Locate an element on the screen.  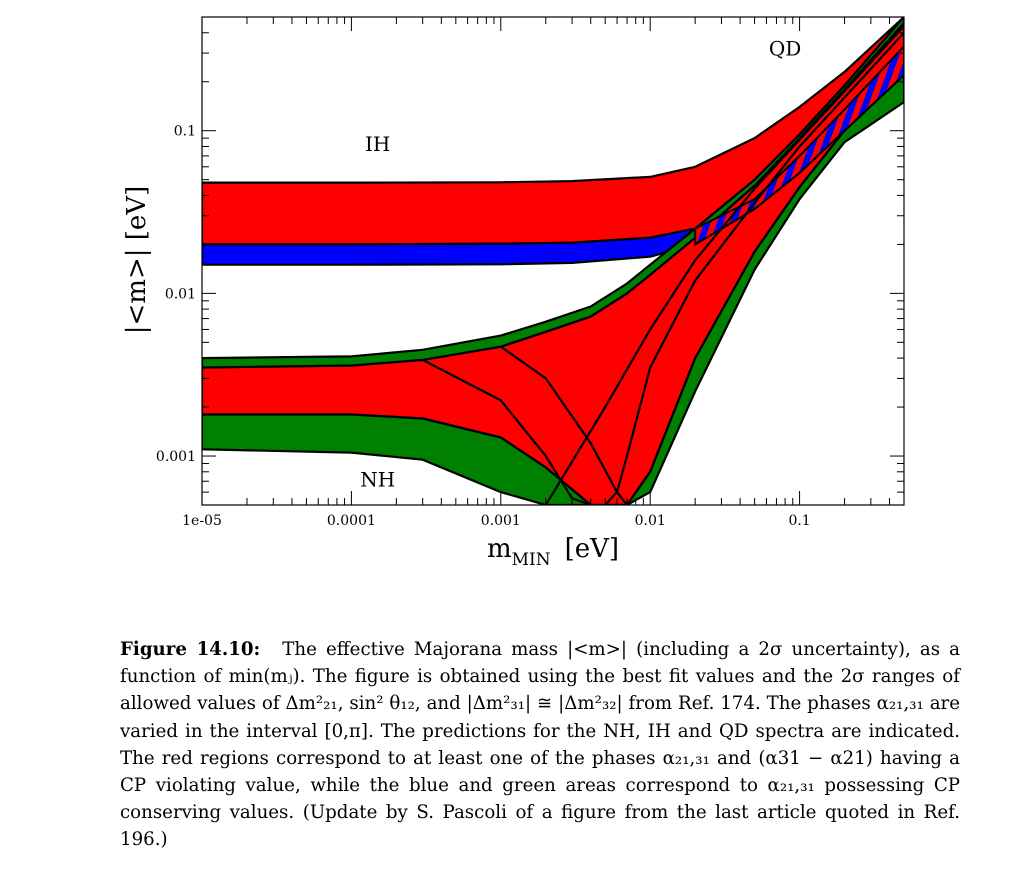
y-tick-label: 0.001 is located at coordinates (176, 457).